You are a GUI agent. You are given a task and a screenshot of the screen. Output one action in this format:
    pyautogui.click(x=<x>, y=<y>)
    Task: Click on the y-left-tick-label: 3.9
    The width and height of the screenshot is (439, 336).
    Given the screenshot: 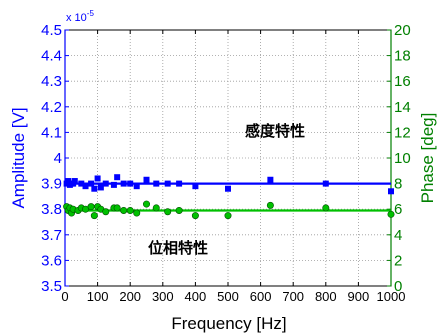 What is the action you would take?
    pyautogui.click(x=51, y=184)
    